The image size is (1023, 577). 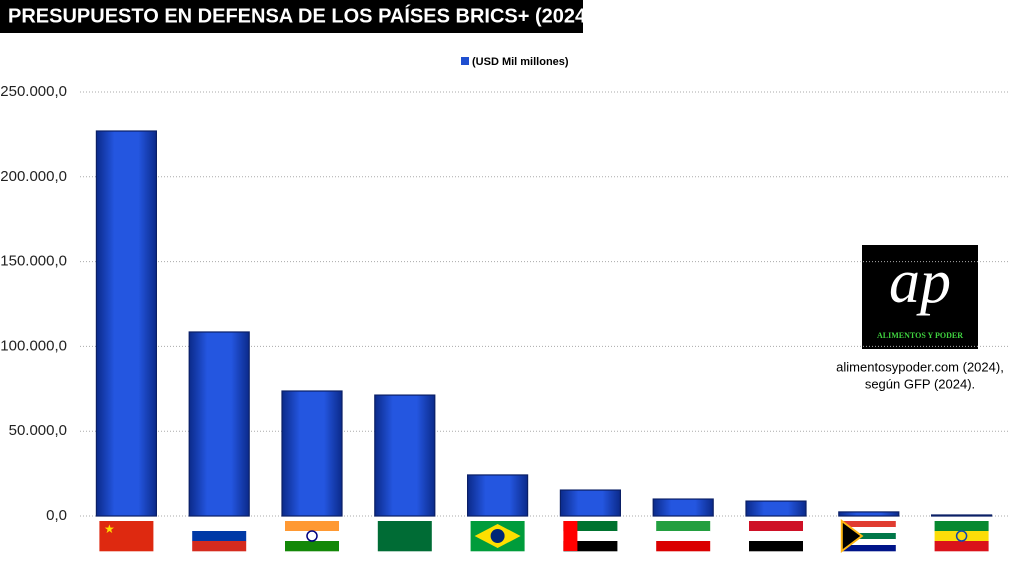 I want to click on logo-box, so click(x=920, y=297).